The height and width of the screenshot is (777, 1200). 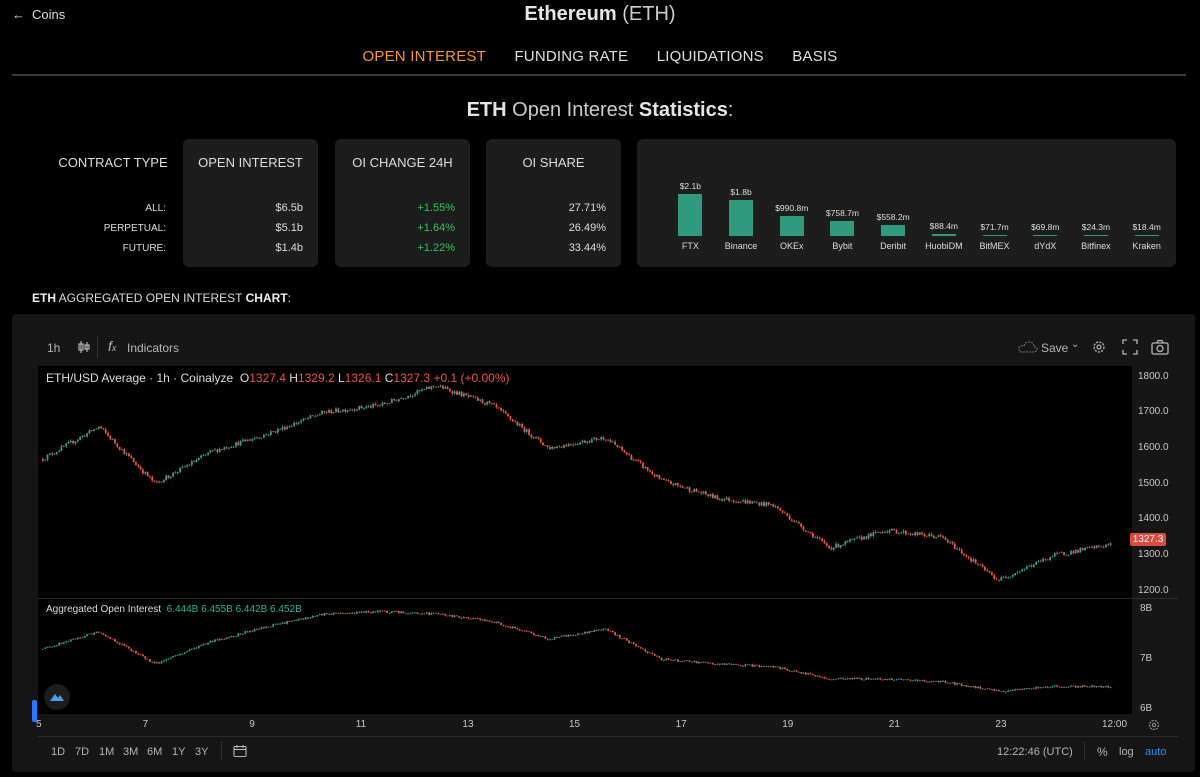 I want to click on tab-funding-rate: FUNDING RATE, so click(x=571, y=56).